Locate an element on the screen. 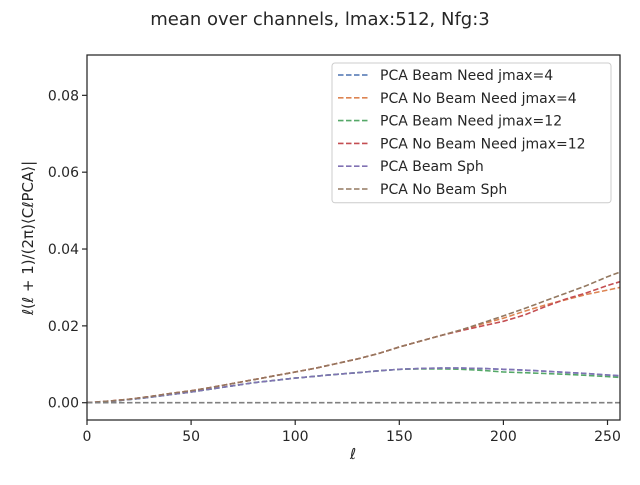  x-tick-label: 0 is located at coordinates (87, 437).